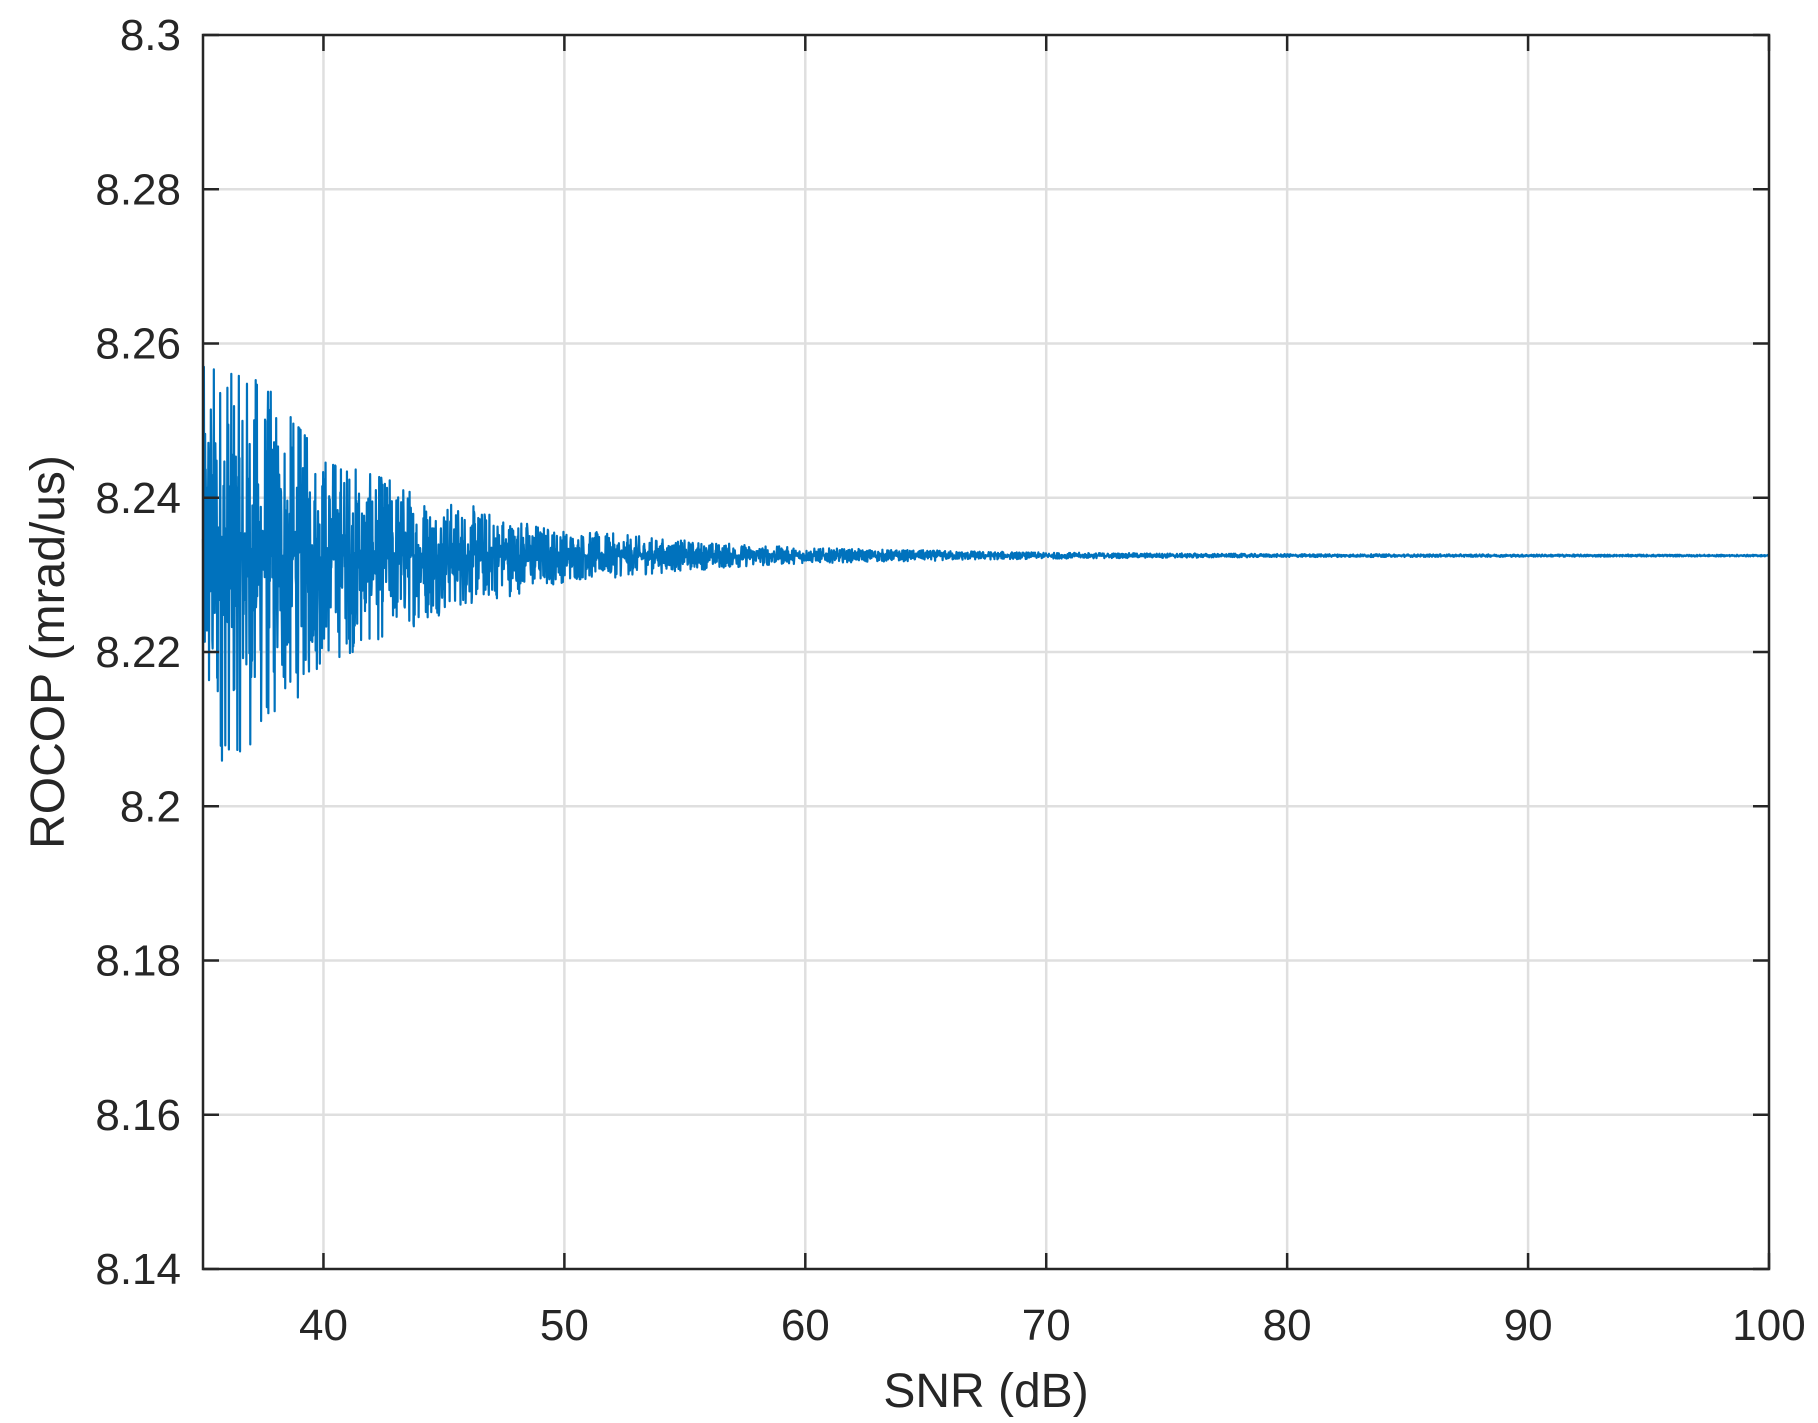 The image size is (1818, 1423). I want to click on y-tick-label: 8.16, so click(138, 1115).